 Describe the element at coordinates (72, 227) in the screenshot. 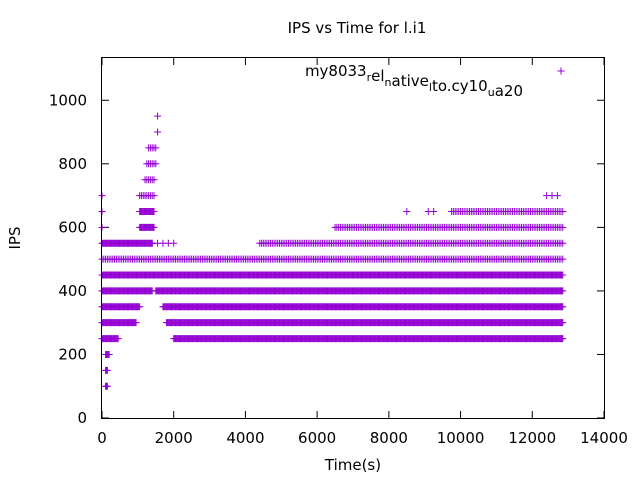

I see `y-tick-label: 600` at that location.